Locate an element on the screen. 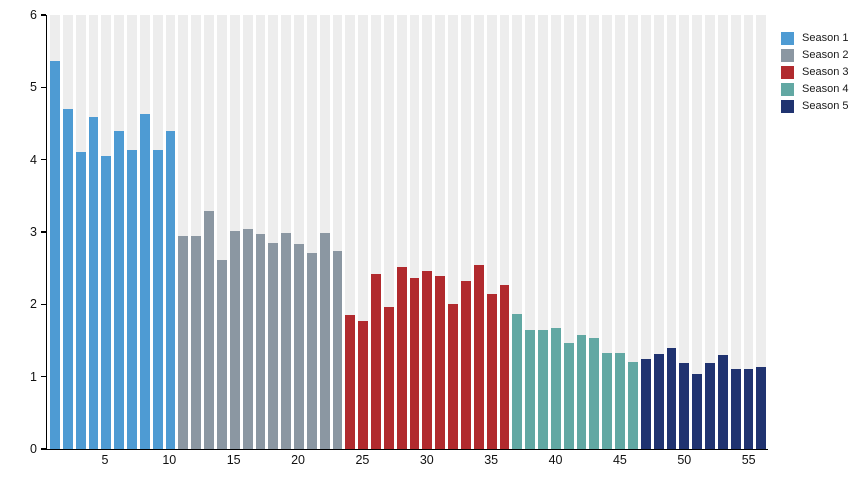 Image resolution: width=865 pixels, height=500 pixels. x-axis-tick-label: 45 is located at coordinates (619, 460).